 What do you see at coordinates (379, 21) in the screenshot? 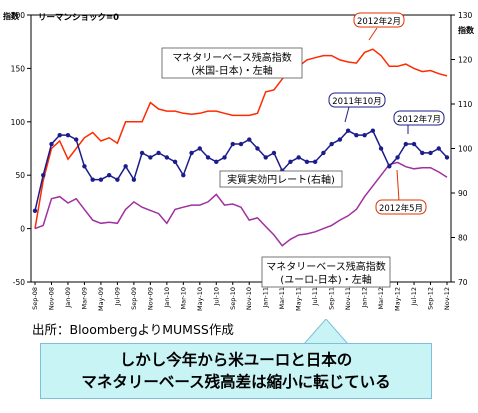
I see `callout-2012-02-text: 2012年2月` at bounding box center [379, 21].